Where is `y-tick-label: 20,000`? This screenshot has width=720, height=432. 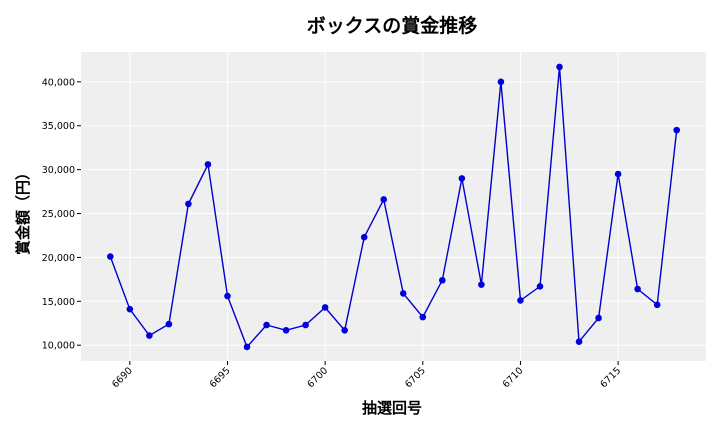 y-tick-label: 20,000 is located at coordinates (58, 258).